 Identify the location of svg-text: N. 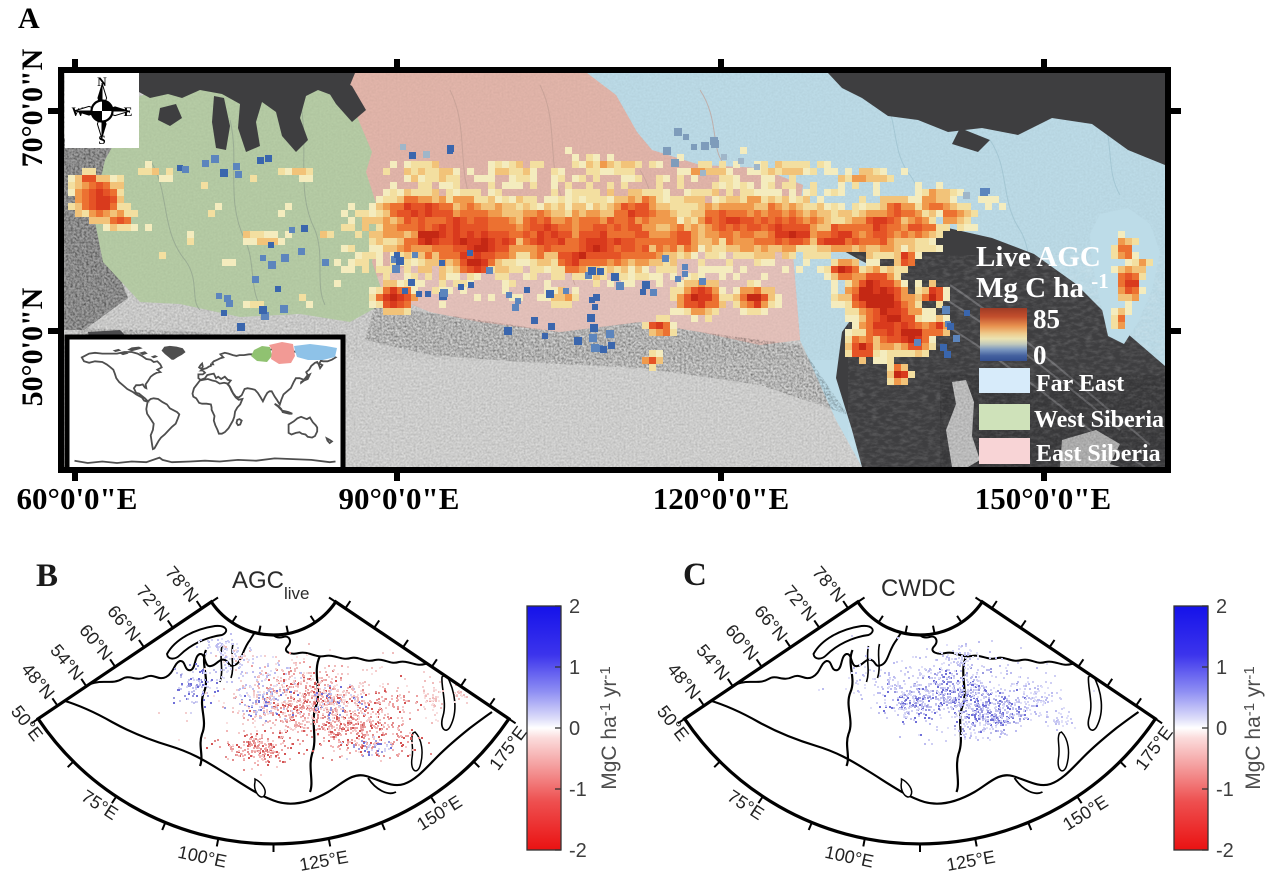
(102, 81).